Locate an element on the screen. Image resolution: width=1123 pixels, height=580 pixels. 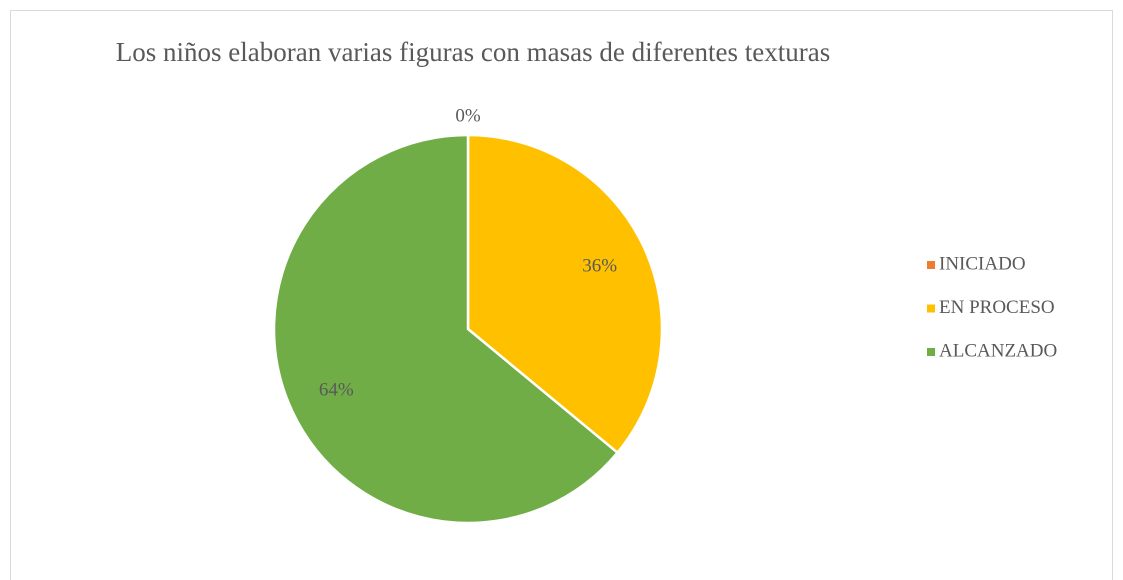
legend-label: EN PROCESO is located at coordinates (997, 307).